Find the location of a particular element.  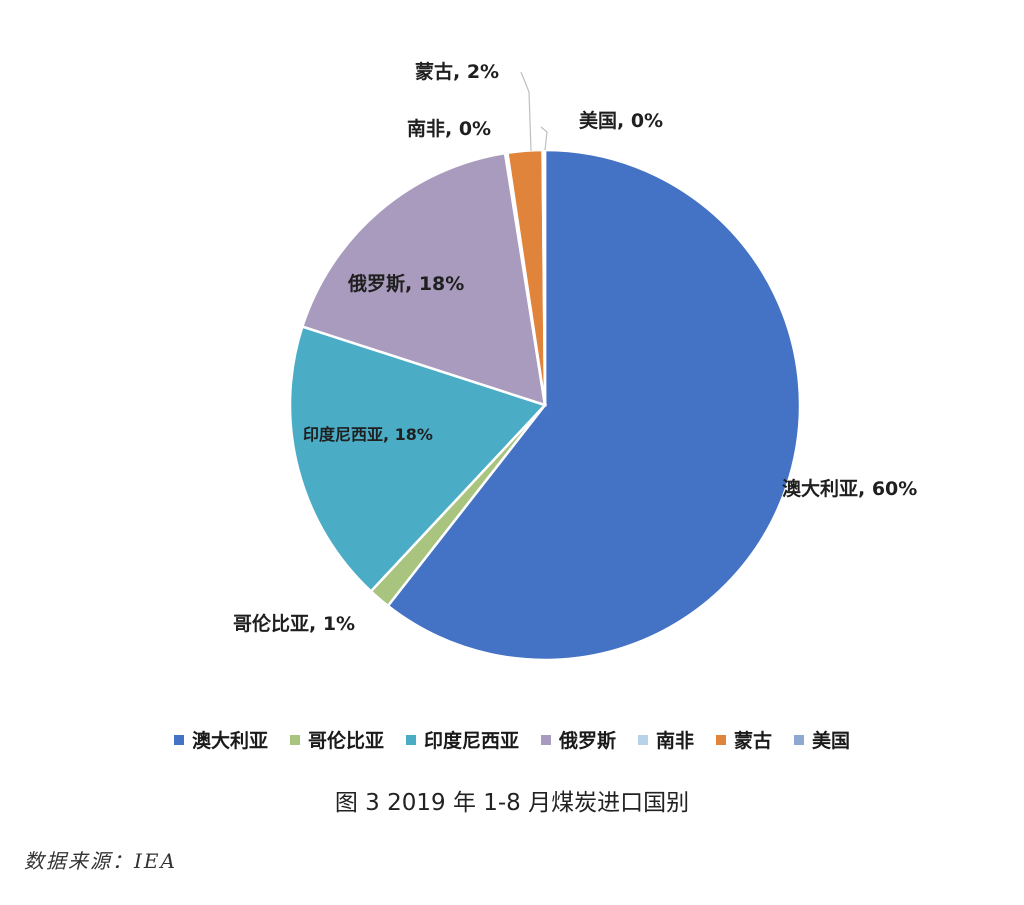

data-label-5: 南非, 0% is located at coordinates (449, 129).